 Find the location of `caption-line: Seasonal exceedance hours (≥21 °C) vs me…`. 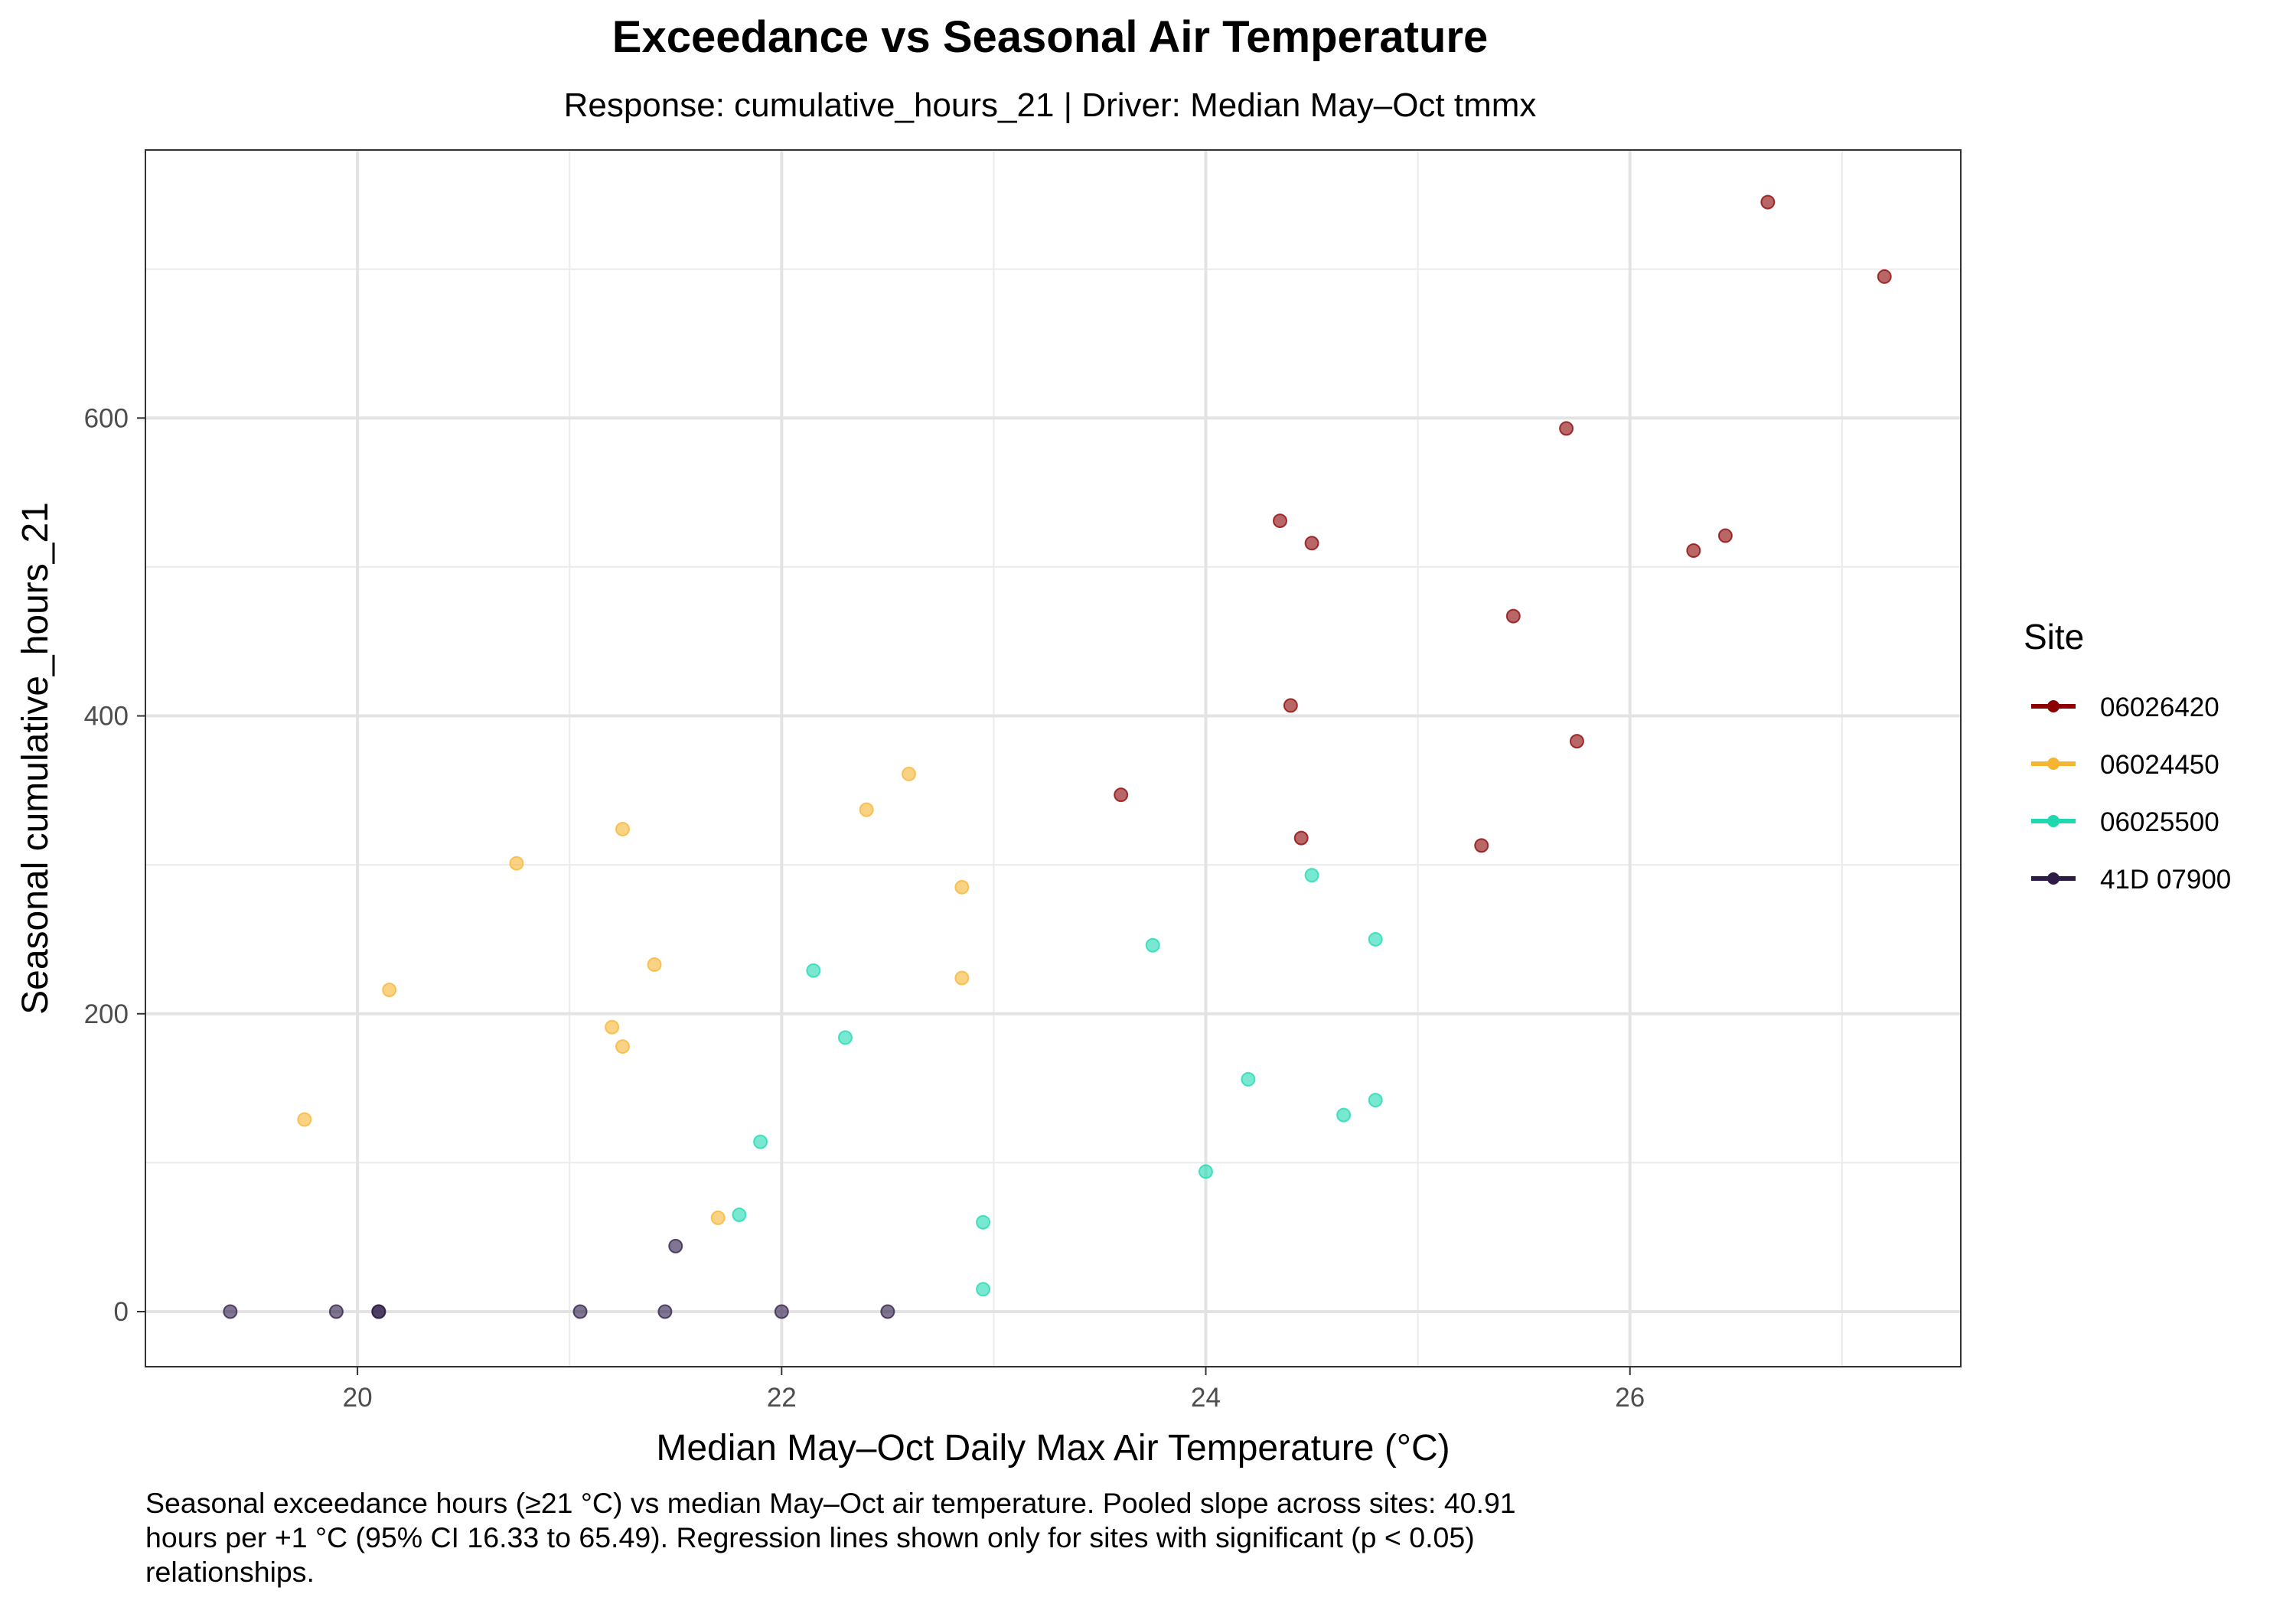

caption-line: Seasonal exceedance hours (≥21 °C) vs me… is located at coordinates (830, 1503).